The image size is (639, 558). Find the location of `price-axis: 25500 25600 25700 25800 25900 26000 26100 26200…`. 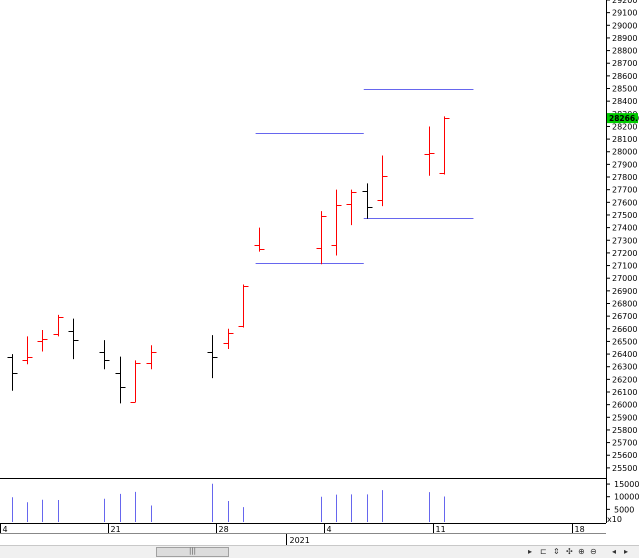

price-axis: 25500 25600 25700 25800 25900 26000 26100 26200… is located at coordinates (621, 236).